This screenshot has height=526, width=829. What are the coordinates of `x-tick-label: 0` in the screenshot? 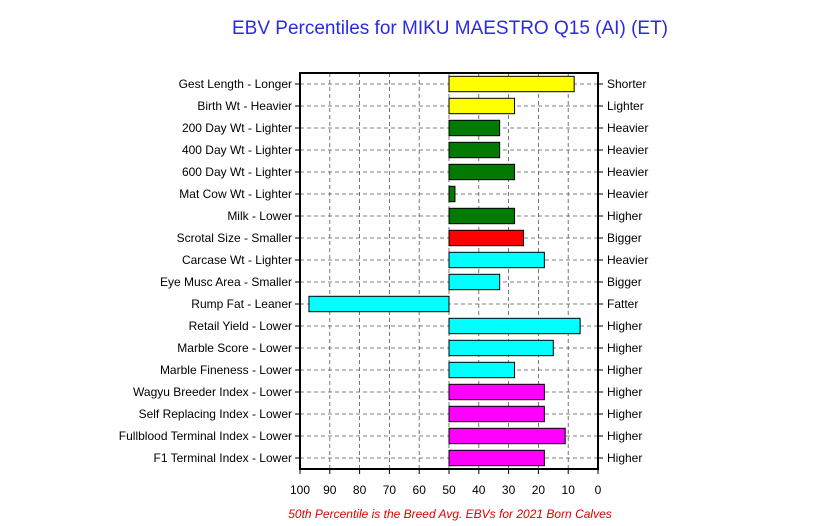 It's located at (598, 490).